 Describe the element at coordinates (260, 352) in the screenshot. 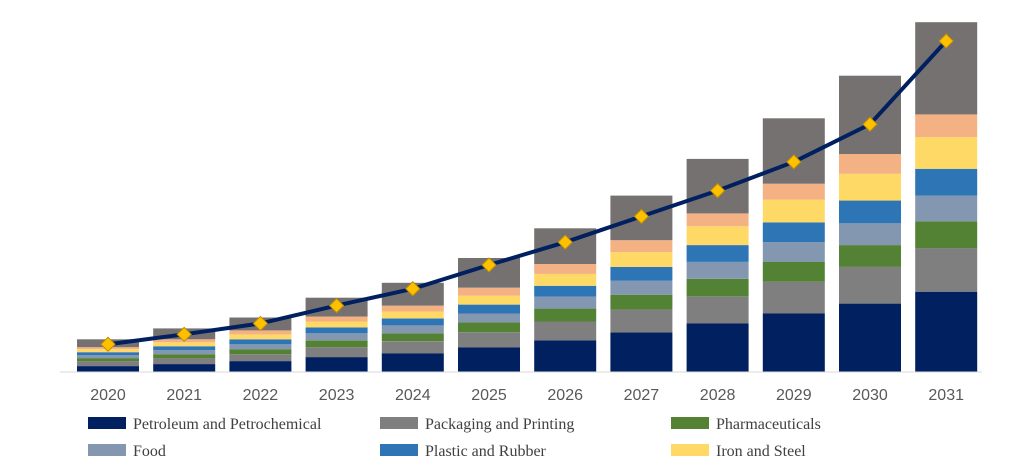

I see `bar-segment-2022-s2` at that location.